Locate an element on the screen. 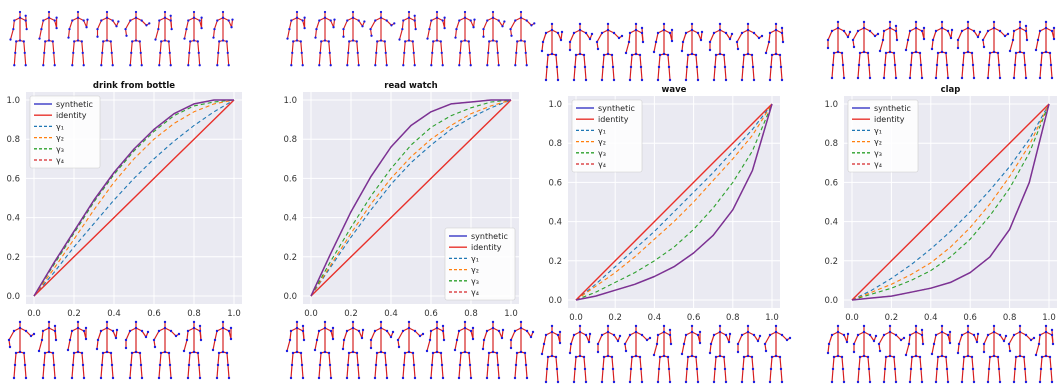 Image resolution: width=1057 pixels, height=392 pixels. x-tick-label: 0.4 is located at coordinates (114, 314).